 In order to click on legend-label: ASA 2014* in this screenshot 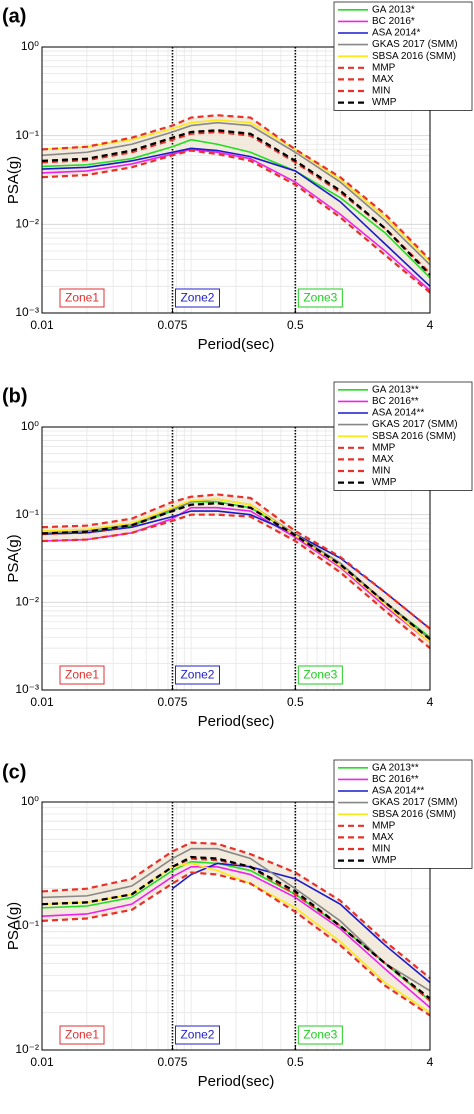, I will do `click(396, 33)`.